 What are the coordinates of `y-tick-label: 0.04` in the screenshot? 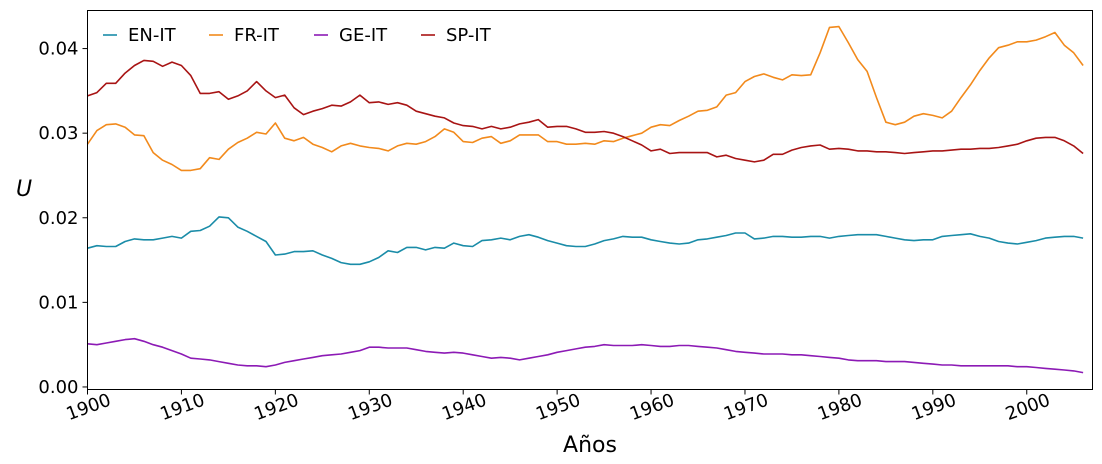 It's located at (58, 49).